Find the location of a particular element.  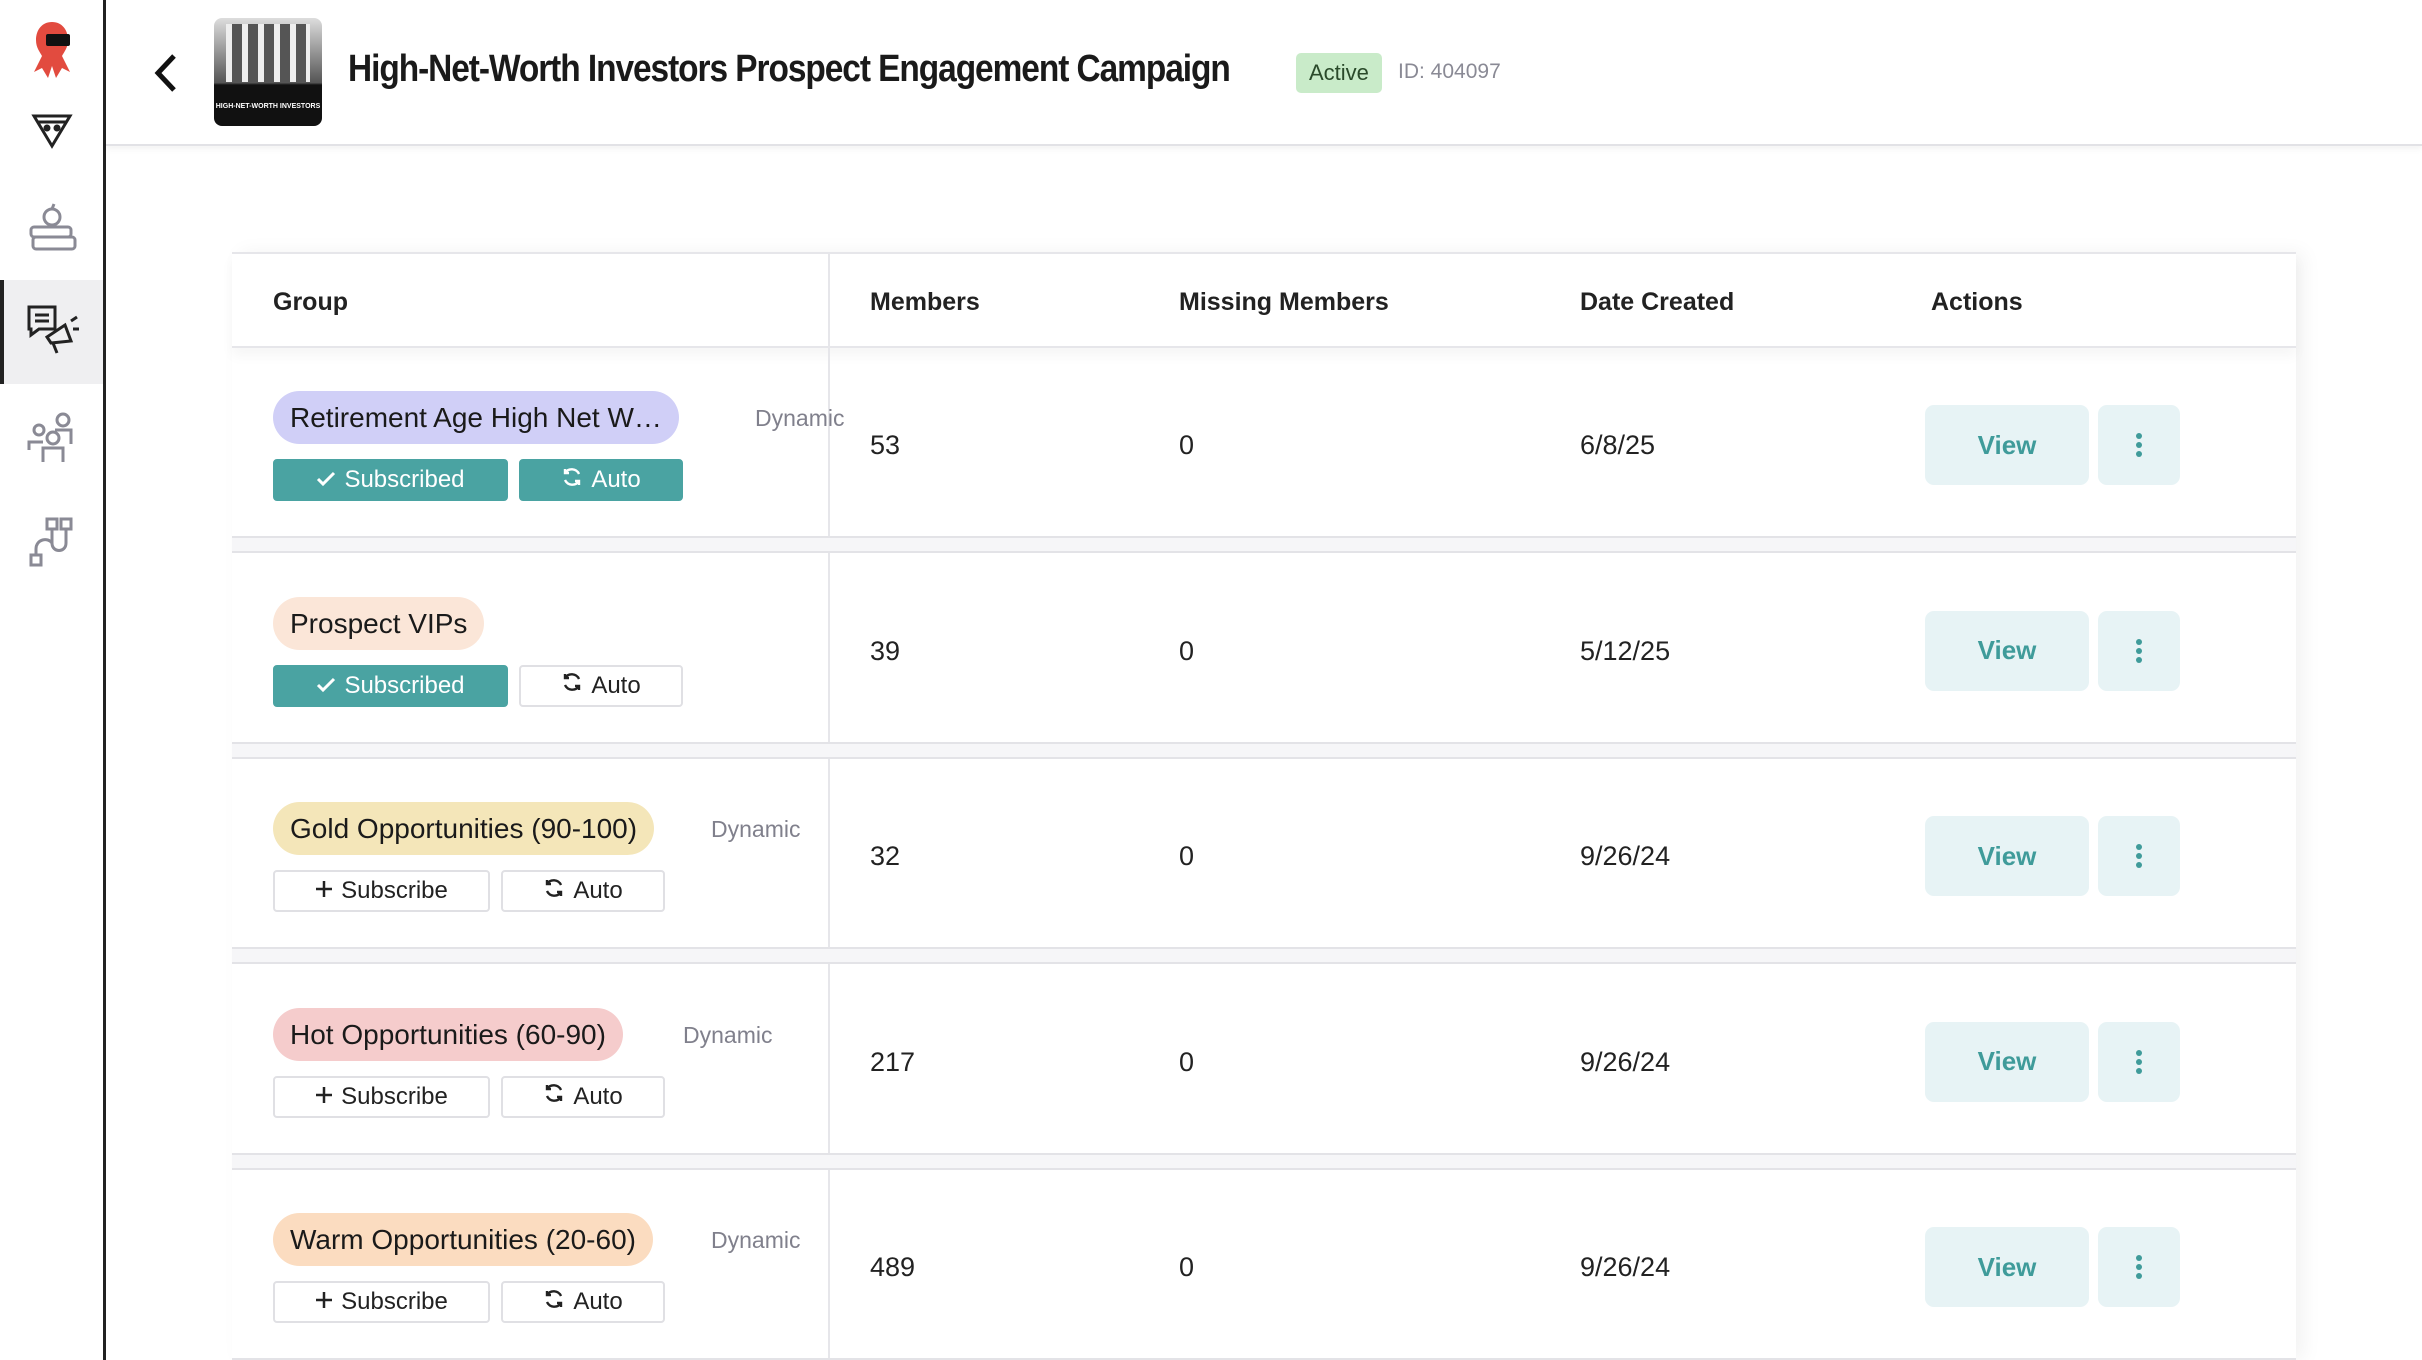

members-count: 39 is located at coordinates (885, 650).